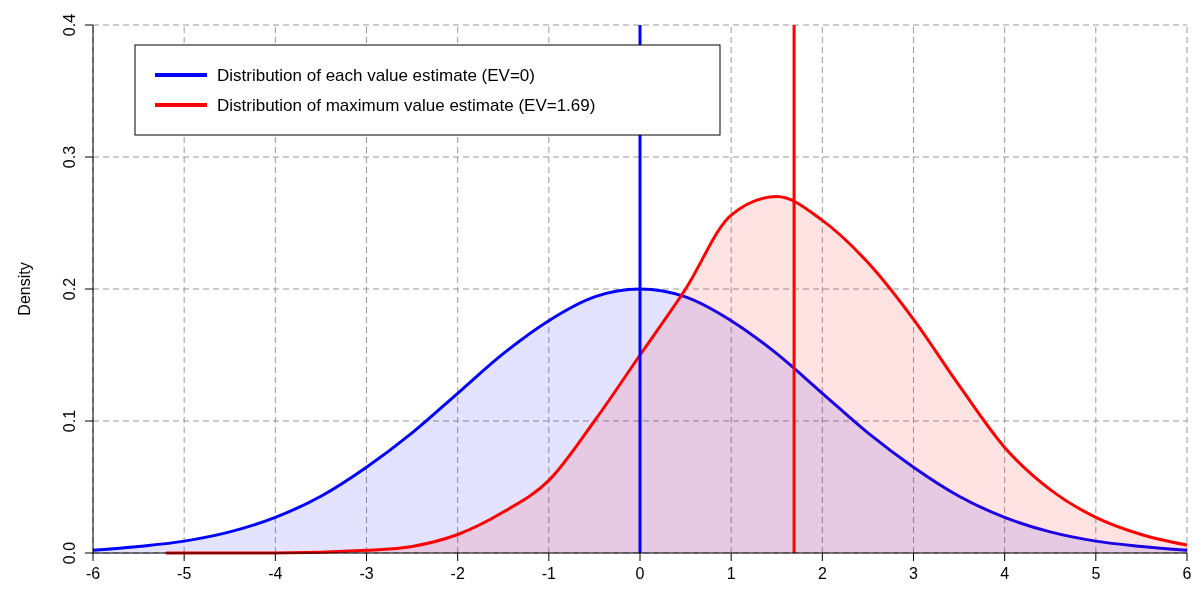 The image size is (1201, 612). Describe the element at coordinates (457, 573) in the screenshot. I see `x-tick-label: -2` at that location.